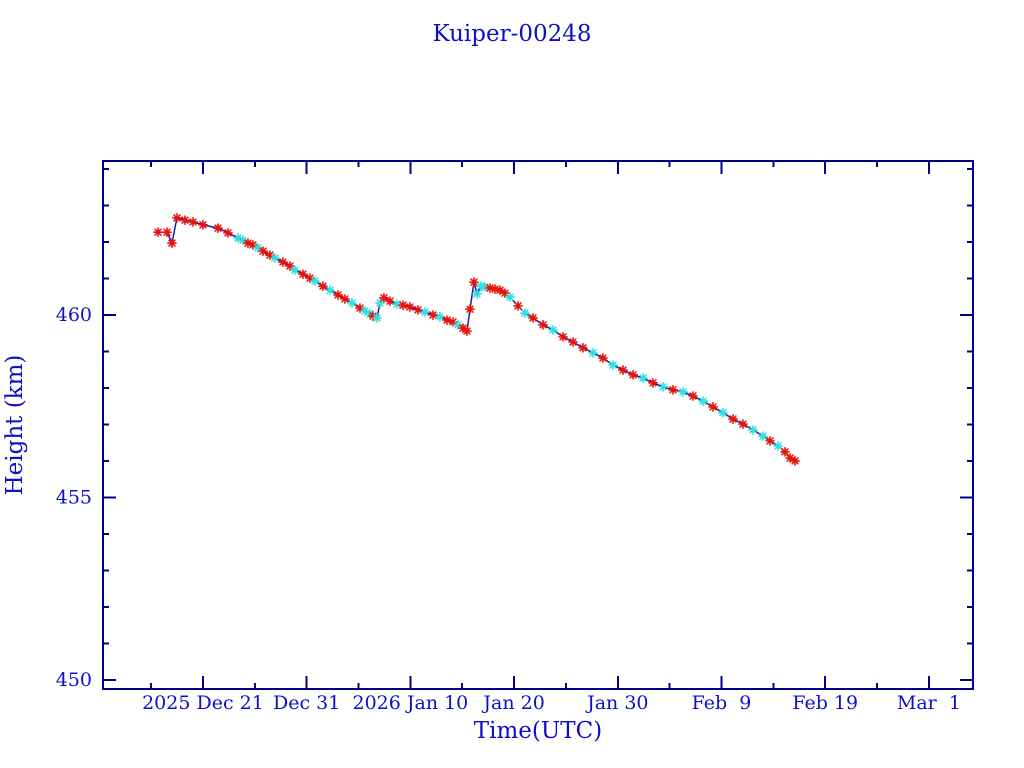 The height and width of the screenshot is (768, 1024). I want to click on y-tick-label: 455, so click(74, 497).